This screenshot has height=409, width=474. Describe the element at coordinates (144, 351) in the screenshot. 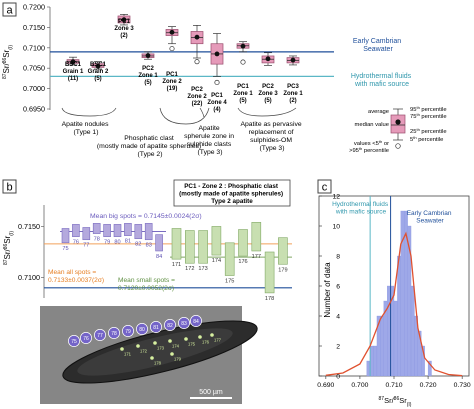

I see `sem-small-spot-label-1: 172` at that location.